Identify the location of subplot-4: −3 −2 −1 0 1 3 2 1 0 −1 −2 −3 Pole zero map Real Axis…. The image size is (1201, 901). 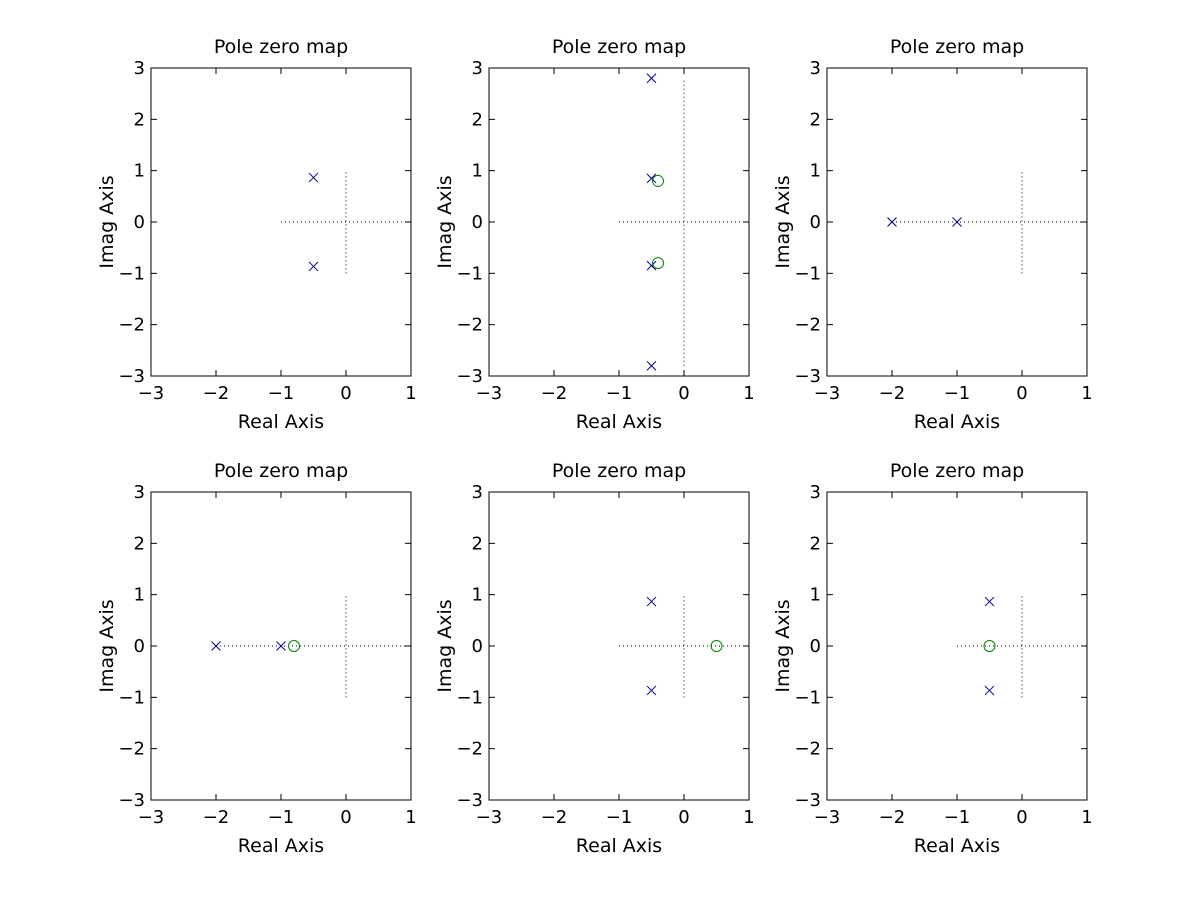
(256, 658).